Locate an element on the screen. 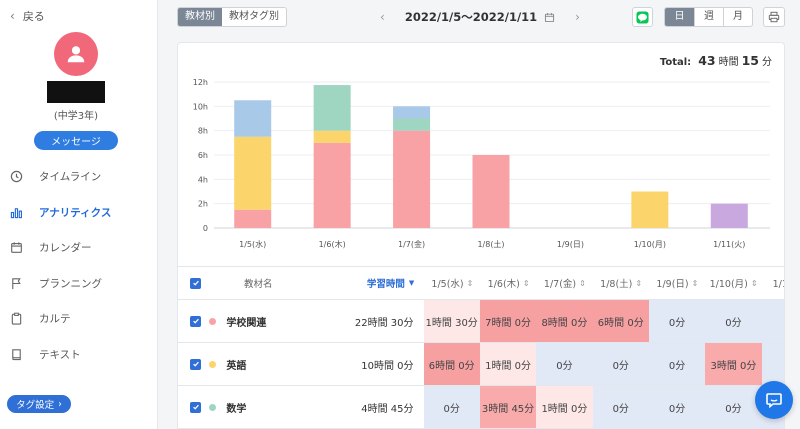 The image size is (800, 429). printer-icon is located at coordinates (774, 17).